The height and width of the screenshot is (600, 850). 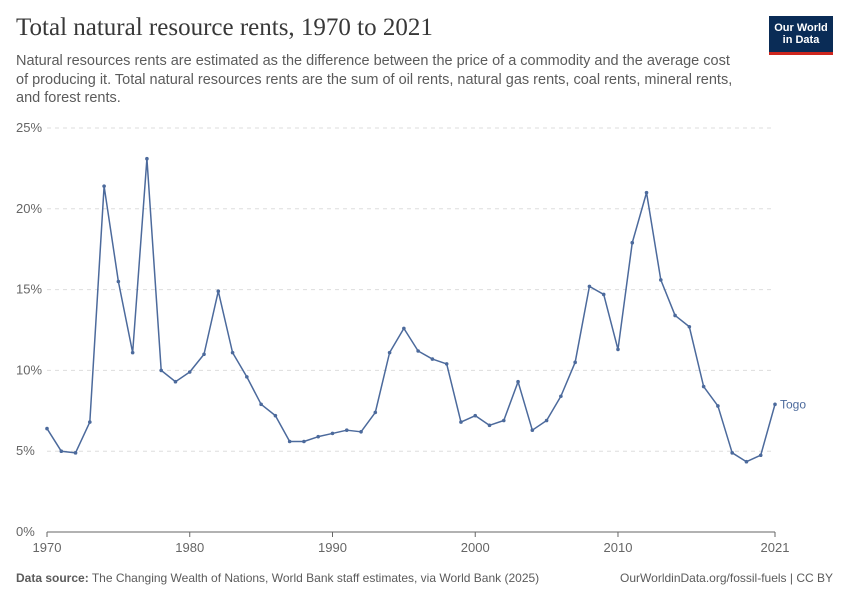 I want to click on owid-logo: Our World in Data, so click(x=801, y=35).